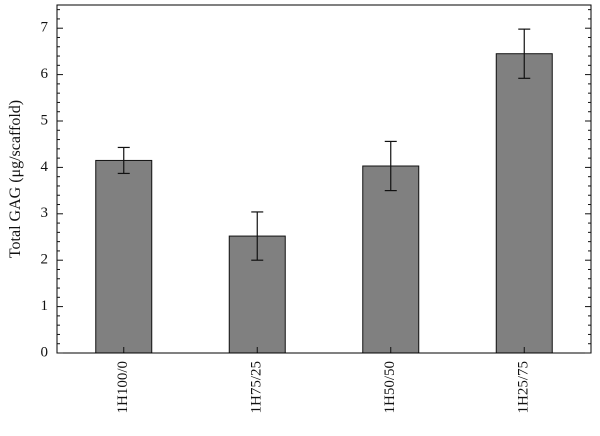 Image resolution: width=600 pixels, height=436 pixels. What do you see at coordinates (124, 256) in the screenshot?
I see `bar-1H100/0` at bounding box center [124, 256].